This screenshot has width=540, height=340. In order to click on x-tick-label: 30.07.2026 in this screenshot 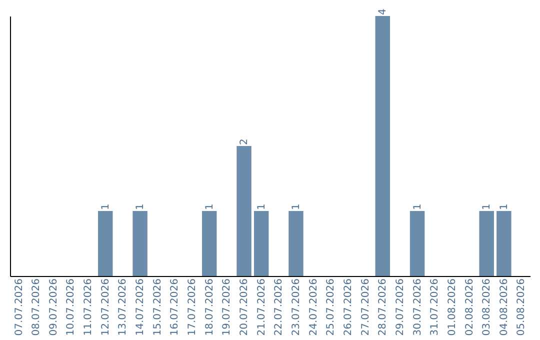, I will do `click(418, 307)`.